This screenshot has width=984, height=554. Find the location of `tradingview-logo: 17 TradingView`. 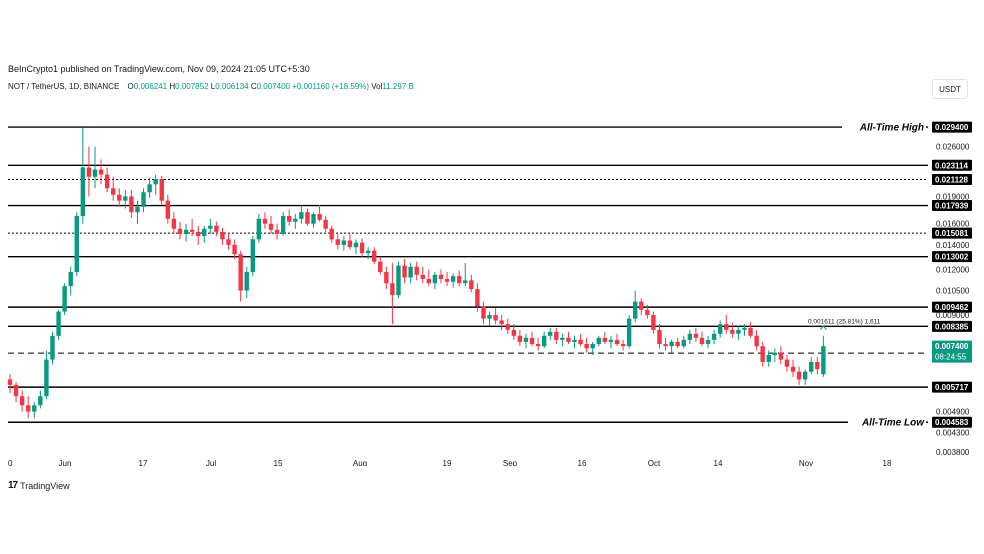

tradingview-logo: 17 TradingView is located at coordinates (39, 485).